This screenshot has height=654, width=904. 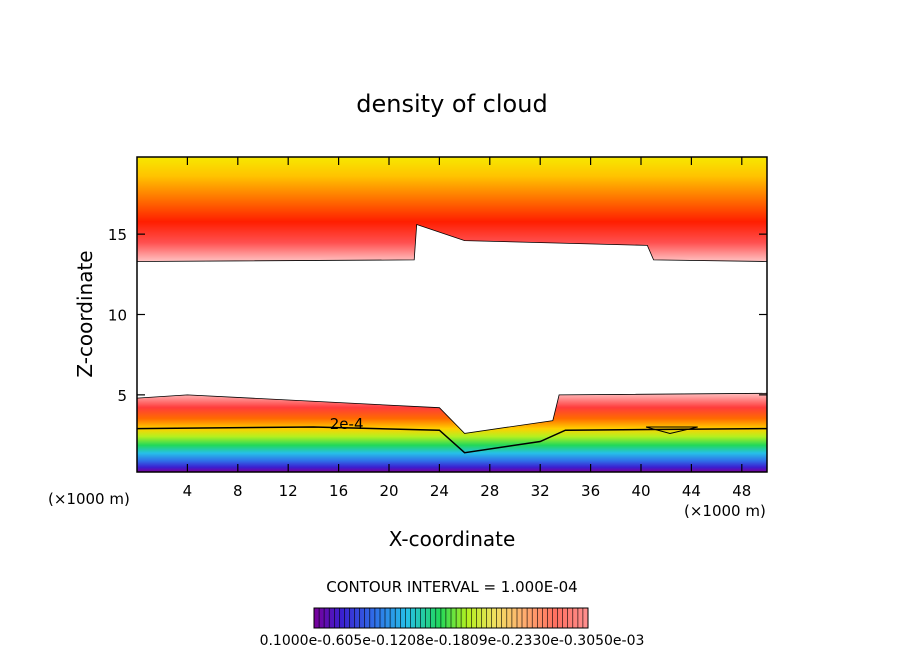 I want to click on x-axis-label: X-coordinate, so click(x=452, y=539).